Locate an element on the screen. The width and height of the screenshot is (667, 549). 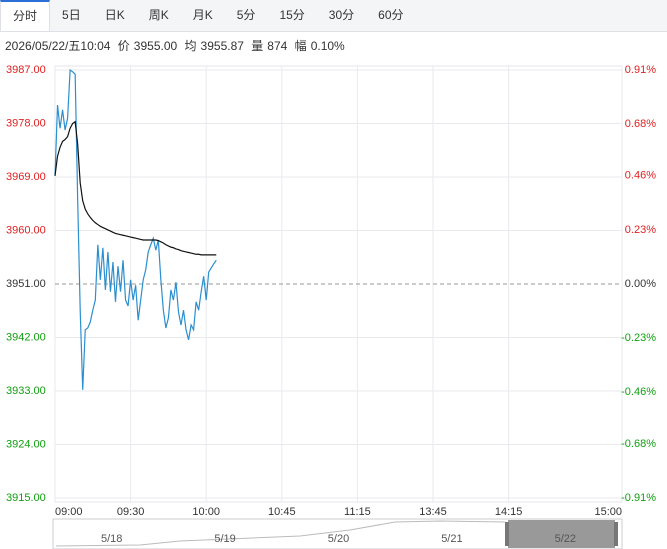
navigator-selection is located at coordinates (561, 534).